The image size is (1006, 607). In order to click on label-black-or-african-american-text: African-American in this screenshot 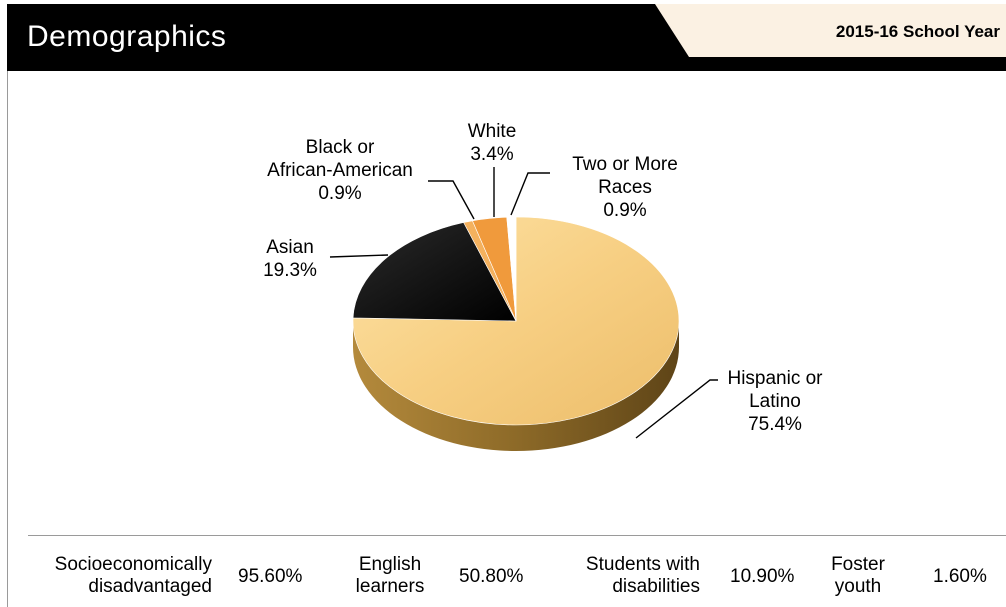, I will do `click(340, 170)`.